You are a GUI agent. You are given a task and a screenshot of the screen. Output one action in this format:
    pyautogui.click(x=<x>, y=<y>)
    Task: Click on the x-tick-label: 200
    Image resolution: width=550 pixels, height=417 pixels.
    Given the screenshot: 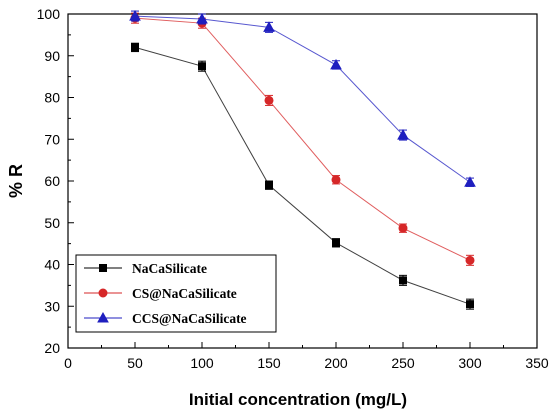 What is the action you would take?
    pyautogui.click(x=336, y=363)
    